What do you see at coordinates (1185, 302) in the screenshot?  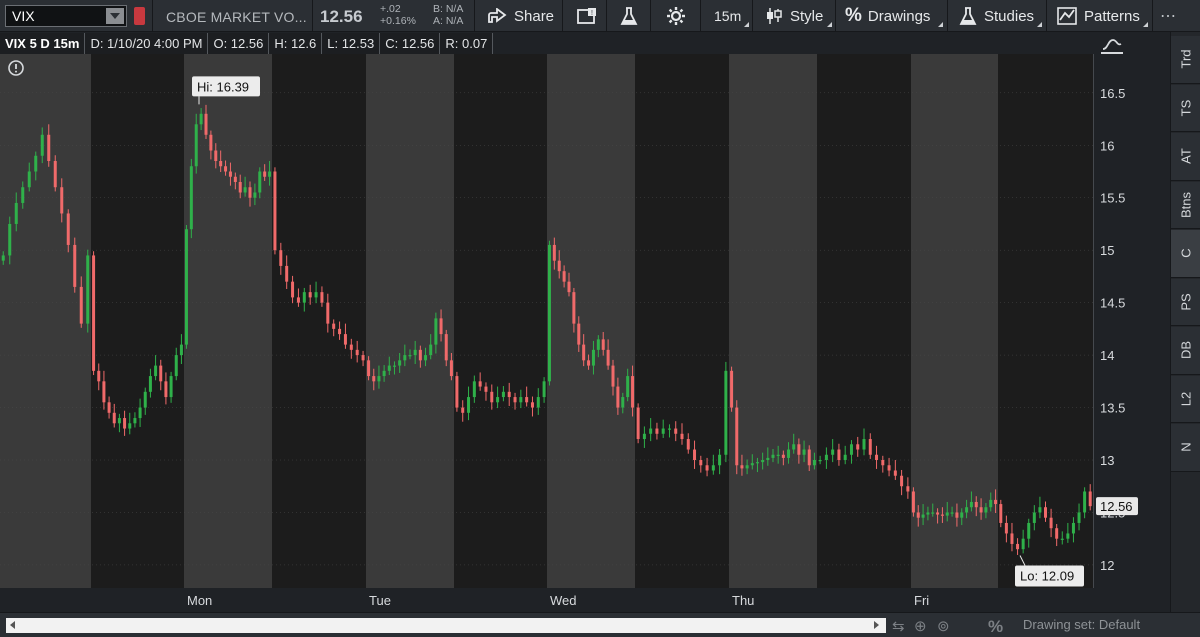 I see `panel-tab-ps: PS` at bounding box center [1185, 302].